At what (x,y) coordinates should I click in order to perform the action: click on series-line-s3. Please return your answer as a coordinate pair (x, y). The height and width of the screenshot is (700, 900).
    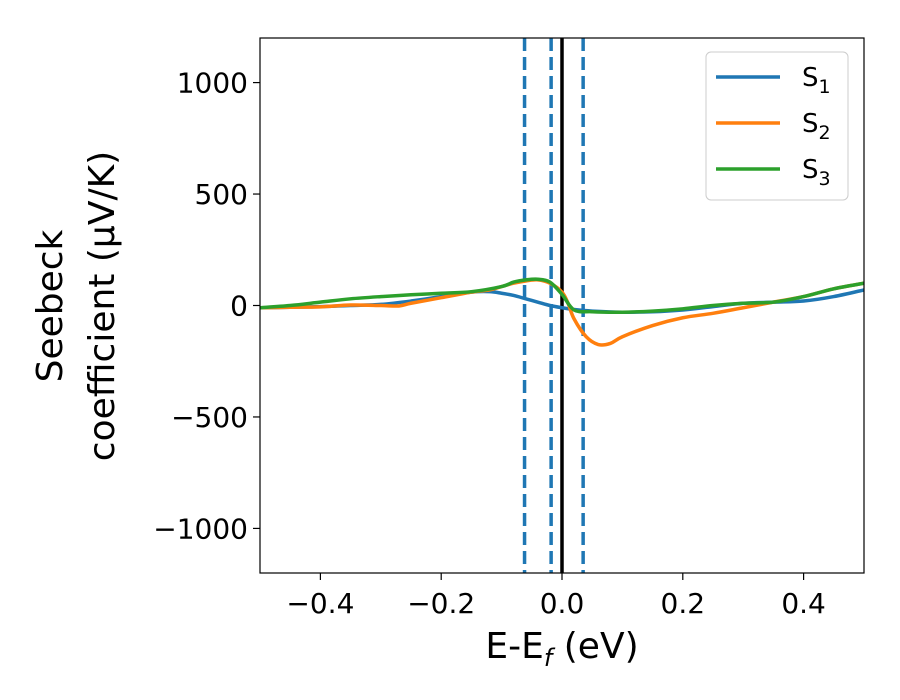
    Looking at the image, I should click on (562, 295).